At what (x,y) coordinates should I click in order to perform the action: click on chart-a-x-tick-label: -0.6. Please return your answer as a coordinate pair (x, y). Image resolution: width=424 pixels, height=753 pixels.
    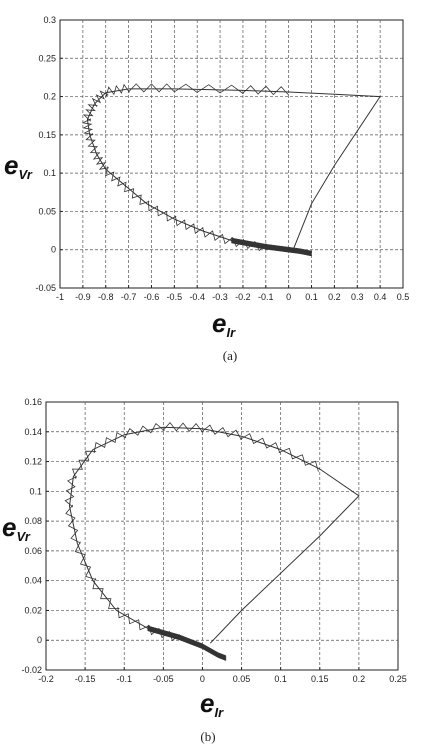
    Looking at the image, I should click on (152, 297).